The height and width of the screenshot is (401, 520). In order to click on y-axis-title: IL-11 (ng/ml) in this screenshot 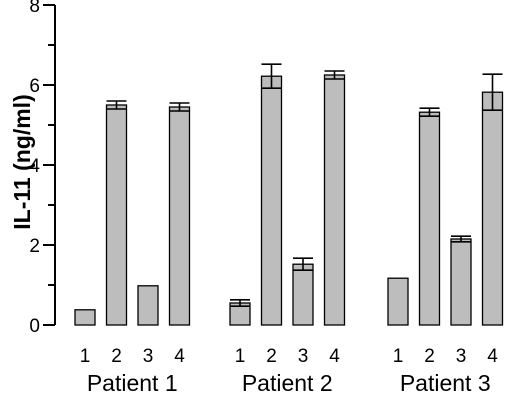, I will do `click(22, 161)`.